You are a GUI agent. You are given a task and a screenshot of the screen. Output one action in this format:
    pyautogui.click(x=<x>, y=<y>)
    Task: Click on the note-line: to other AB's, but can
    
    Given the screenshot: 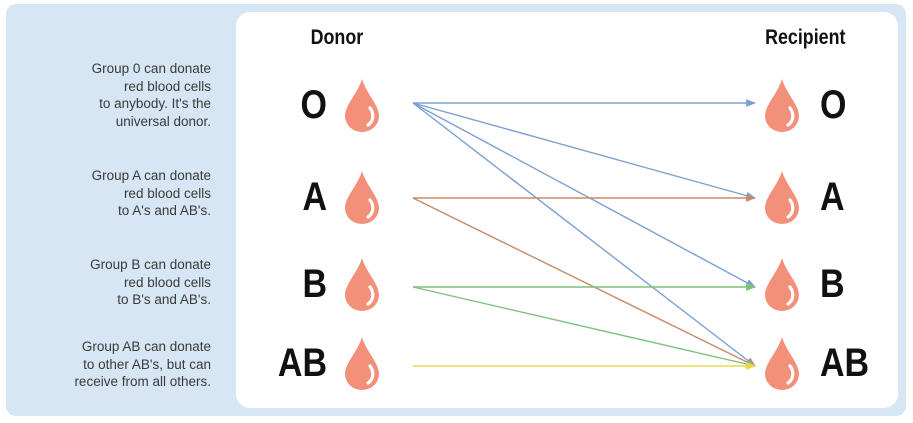 What is the action you would take?
    pyautogui.click(x=147, y=364)
    